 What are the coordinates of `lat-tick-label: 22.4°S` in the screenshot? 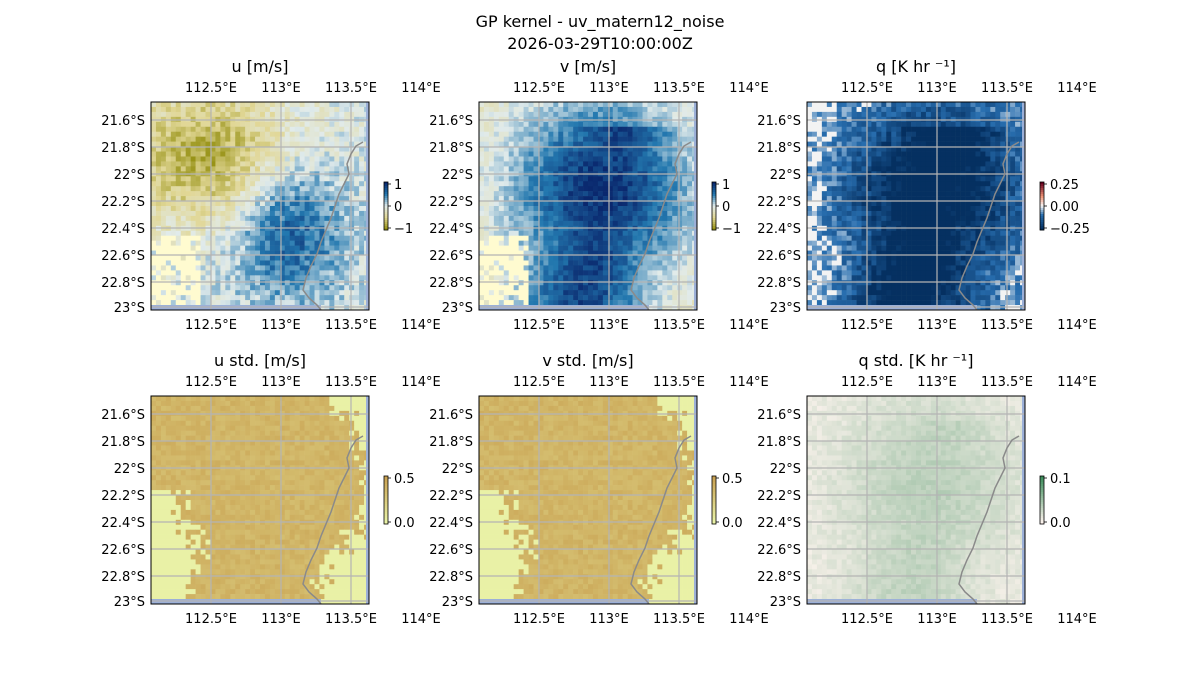 It's located at (779, 523).